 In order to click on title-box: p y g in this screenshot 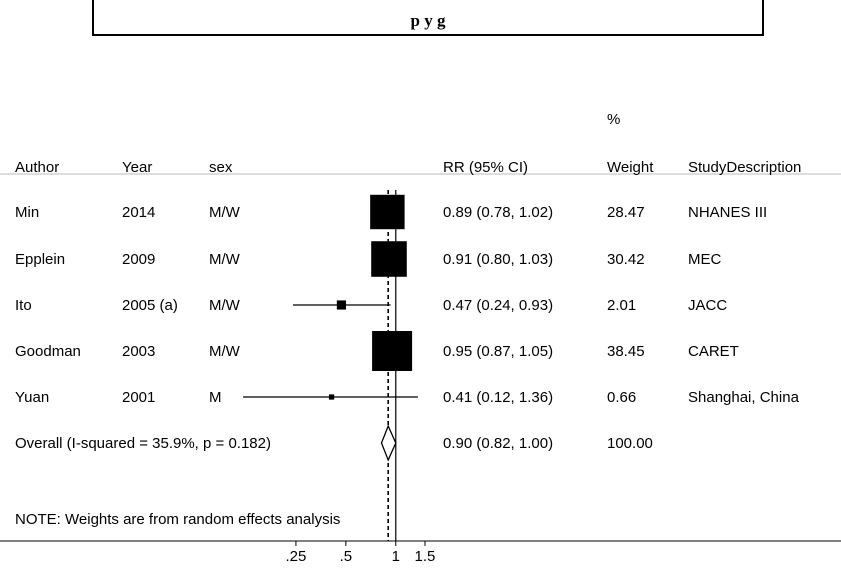, I will do `click(428, 18)`.